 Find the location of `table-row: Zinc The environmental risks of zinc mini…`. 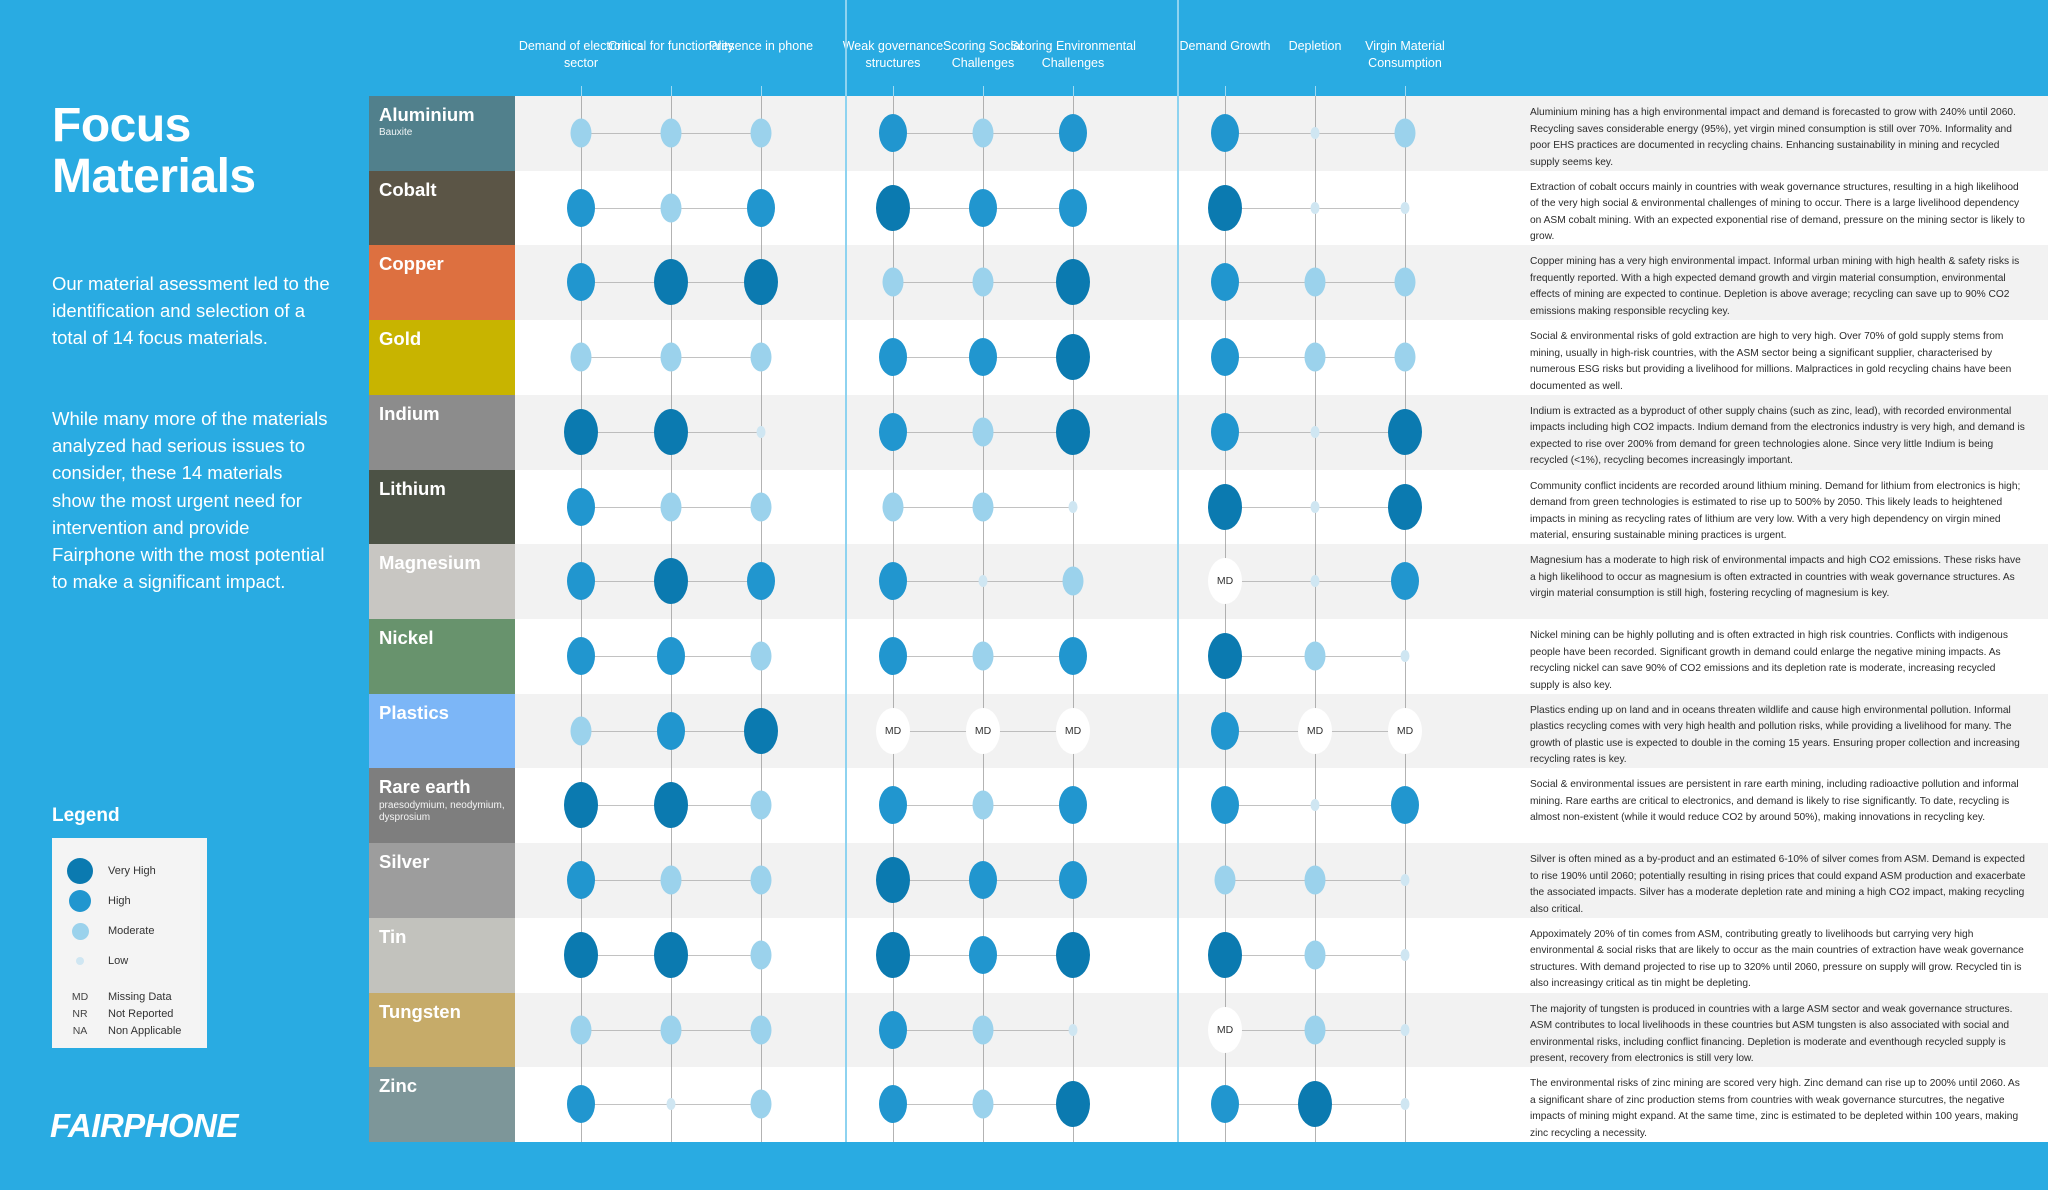

table-row: Zinc The environmental risks of zinc mini… is located at coordinates (1206, 1104).